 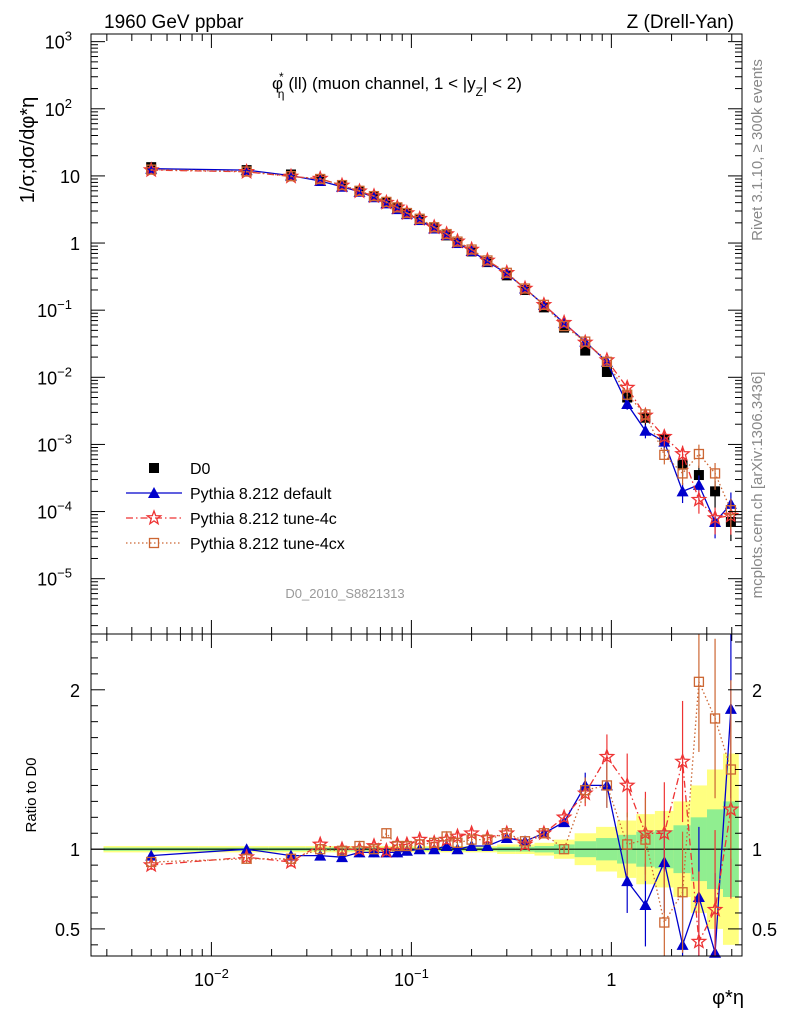 I want to click on title-eta: η, so click(x=281, y=94).